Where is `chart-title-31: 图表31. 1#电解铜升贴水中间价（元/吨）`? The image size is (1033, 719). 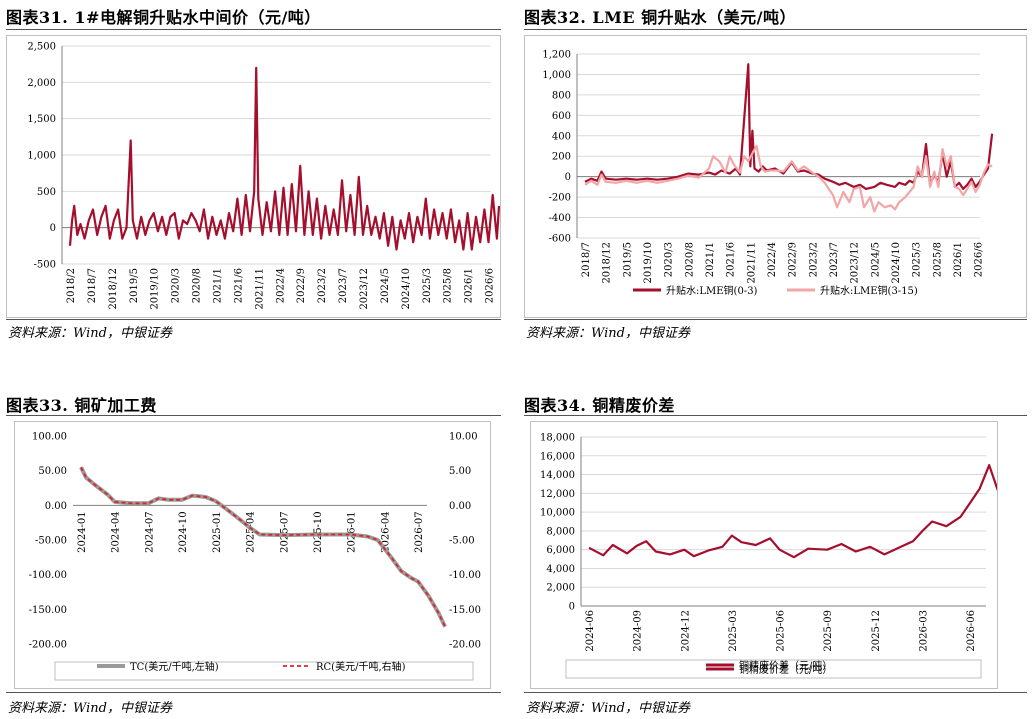 chart-title-31: 图表31. 1#电解铜升贴水中间价（元/吨） is located at coordinates (163, 17).